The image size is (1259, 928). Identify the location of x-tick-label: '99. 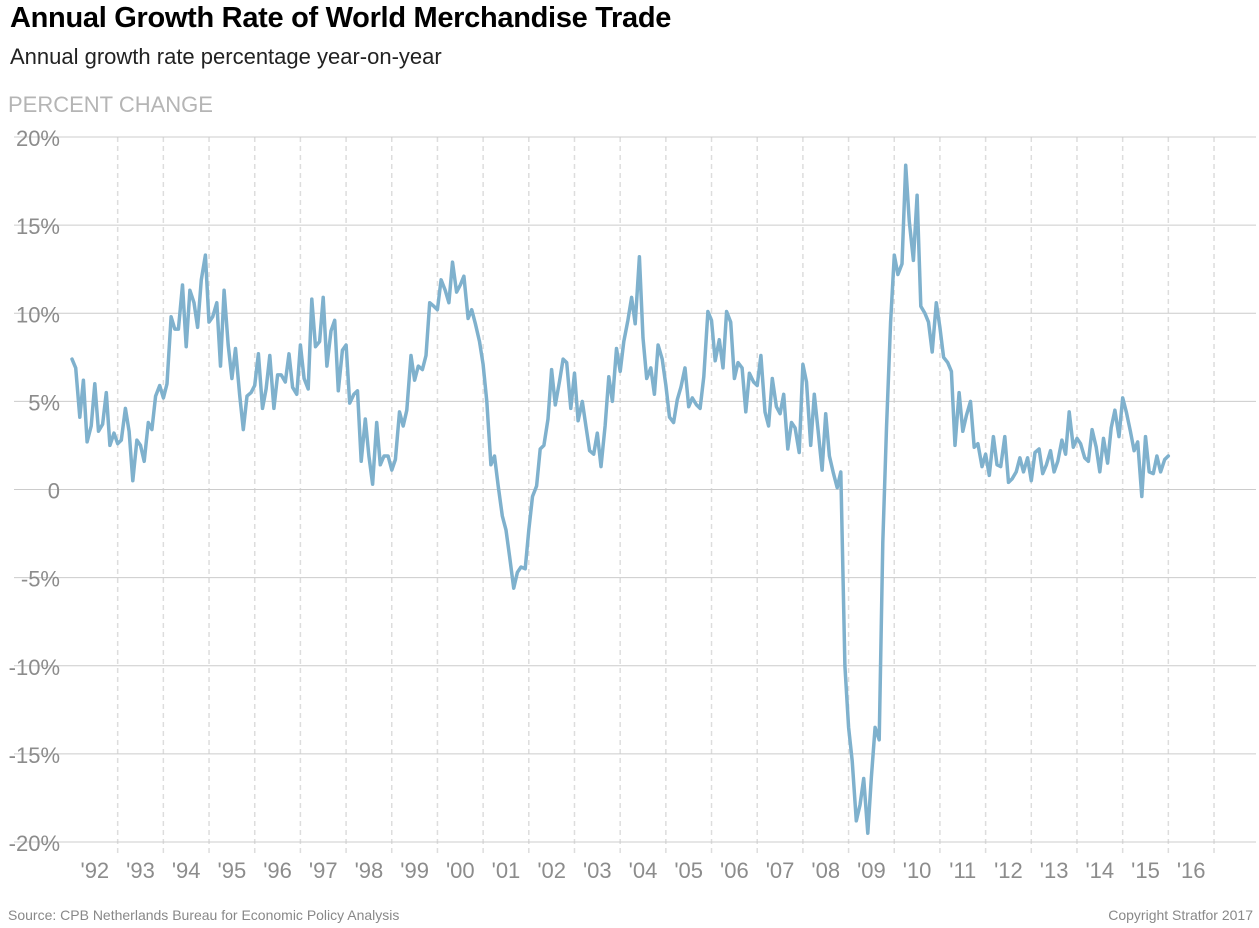
(414, 870).